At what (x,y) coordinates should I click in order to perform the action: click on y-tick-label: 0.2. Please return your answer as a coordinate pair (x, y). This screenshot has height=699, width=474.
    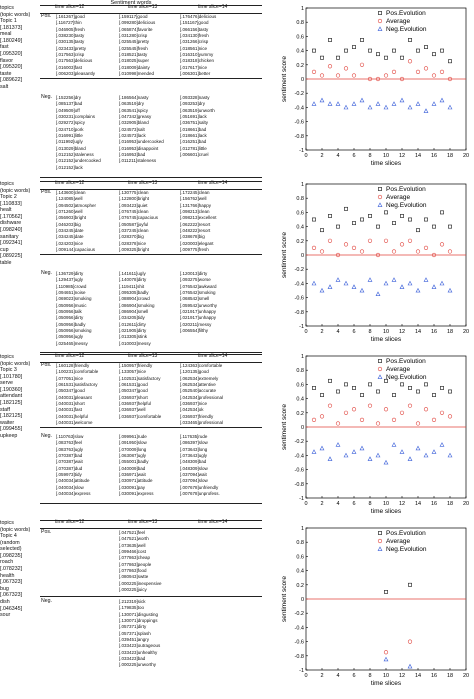
    Looking at the image, I should click on (300, 242).